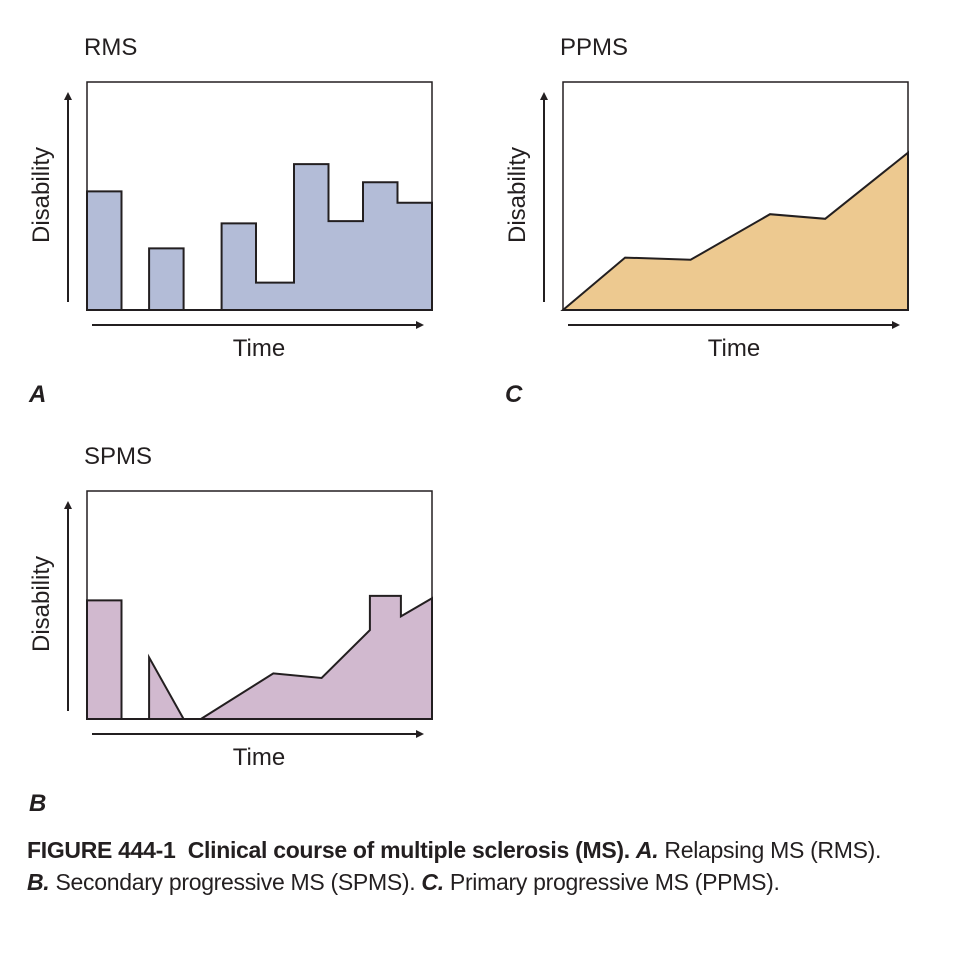 Image resolution: width=976 pixels, height=969 pixels. What do you see at coordinates (38, 882) in the screenshot?
I see `caption-item-b-label: B.` at bounding box center [38, 882].